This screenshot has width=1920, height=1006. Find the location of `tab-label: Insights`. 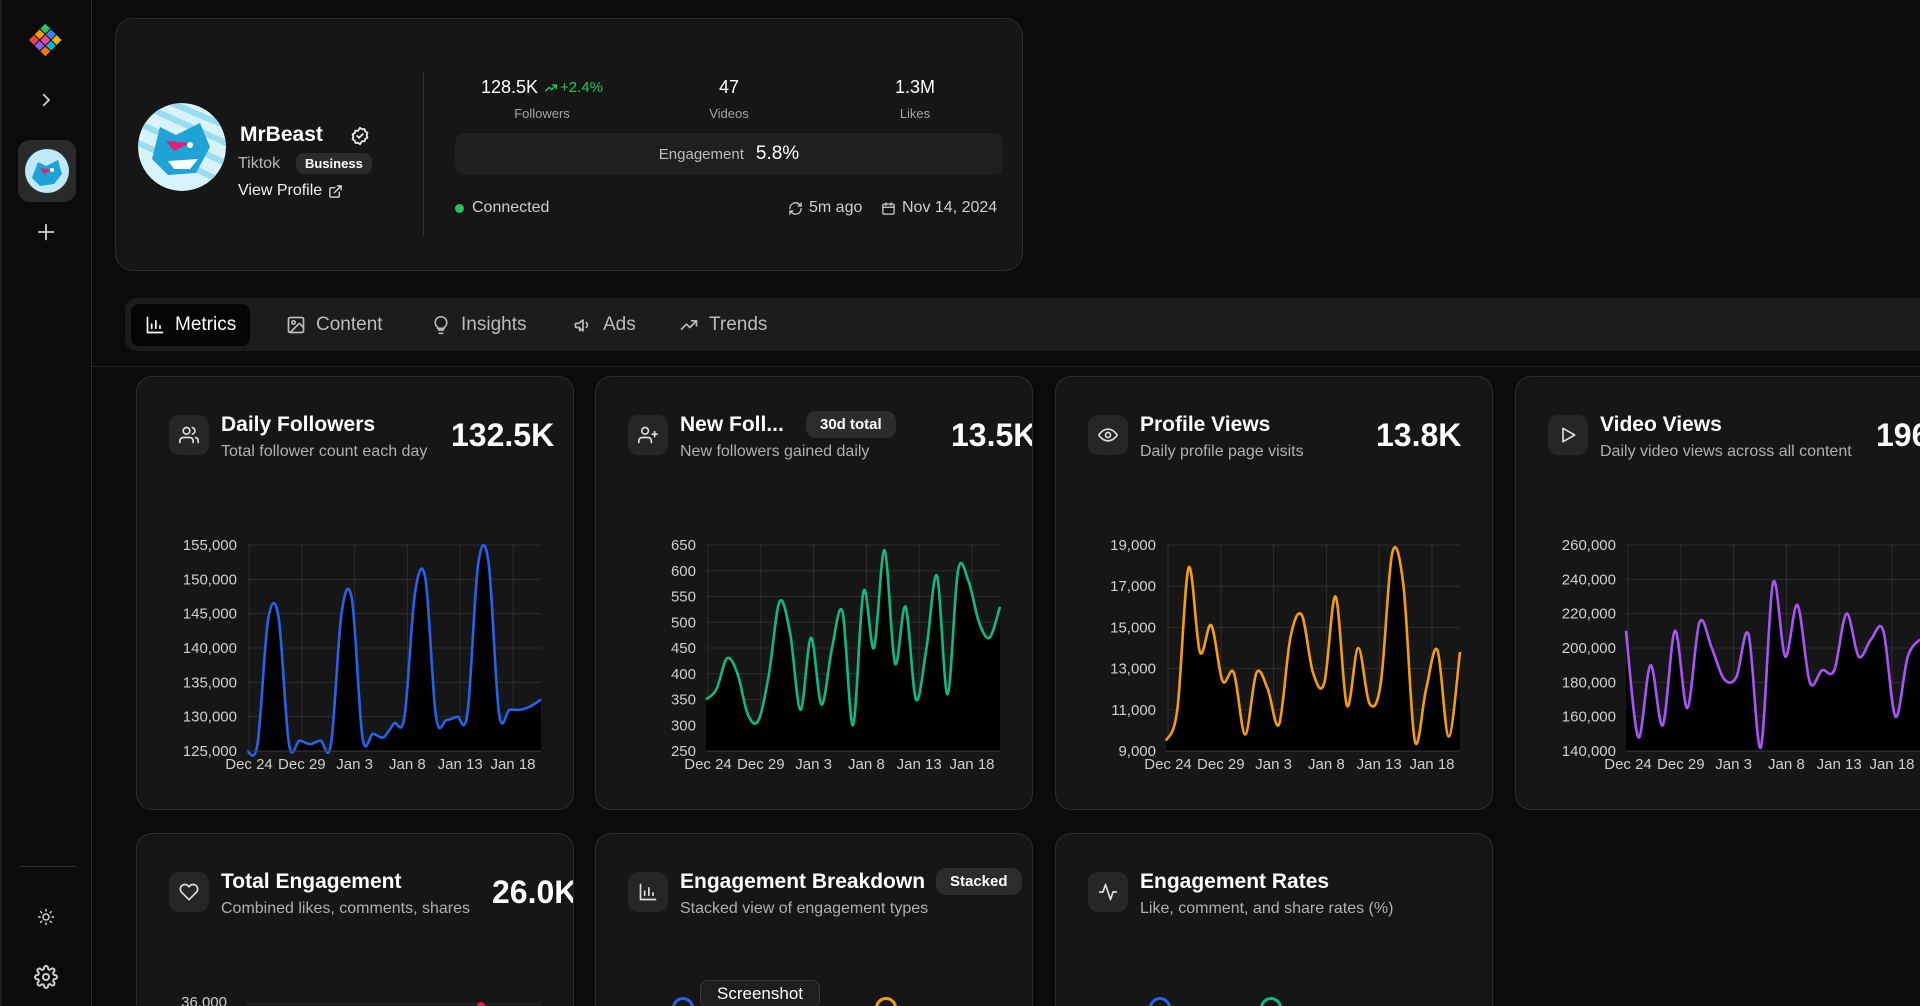

tab-label: Insights is located at coordinates (494, 324).